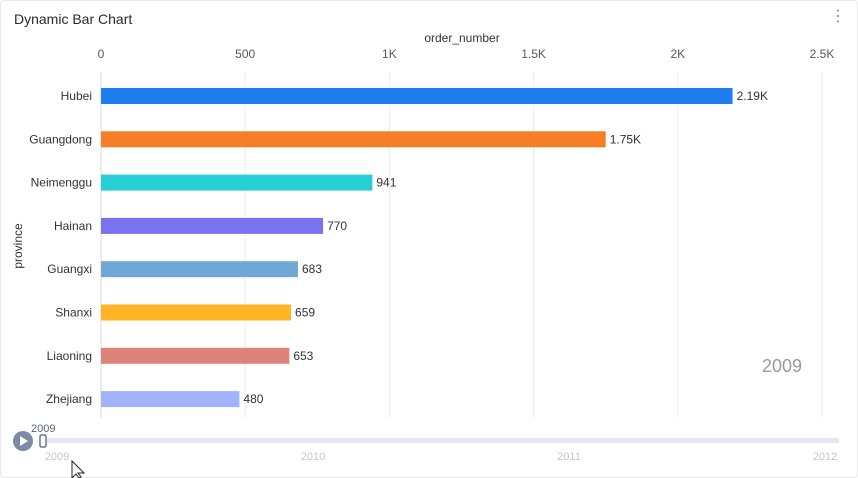 The image size is (858, 478). What do you see at coordinates (69, 356) in the screenshot?
I see `category-label: Liaoning` at bounding box center [69, 356].